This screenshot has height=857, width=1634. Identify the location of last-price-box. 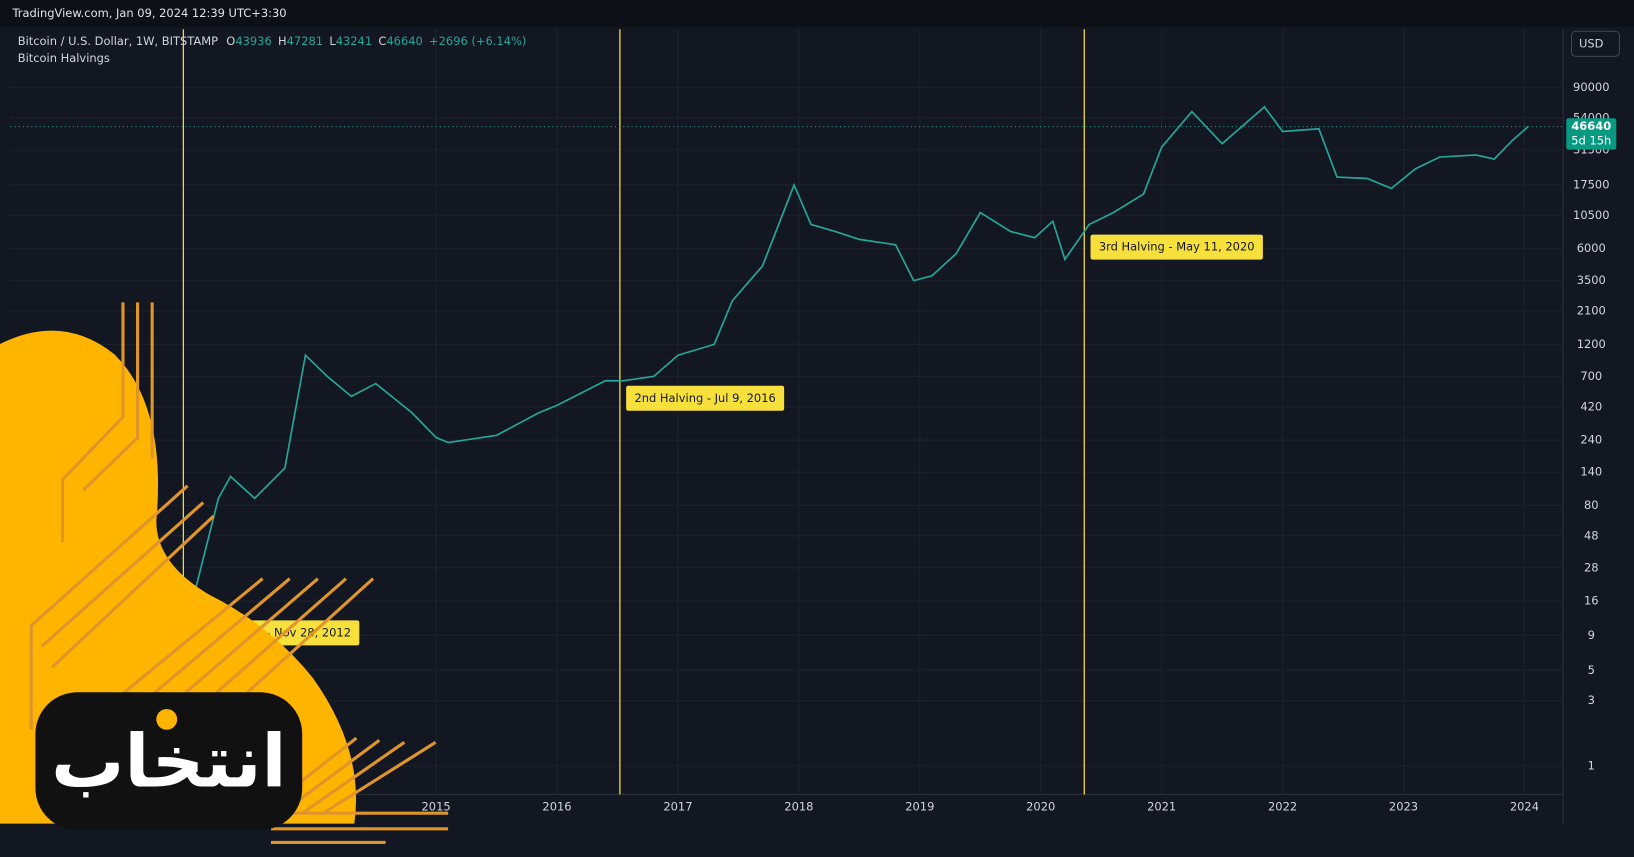
(1591, 134).